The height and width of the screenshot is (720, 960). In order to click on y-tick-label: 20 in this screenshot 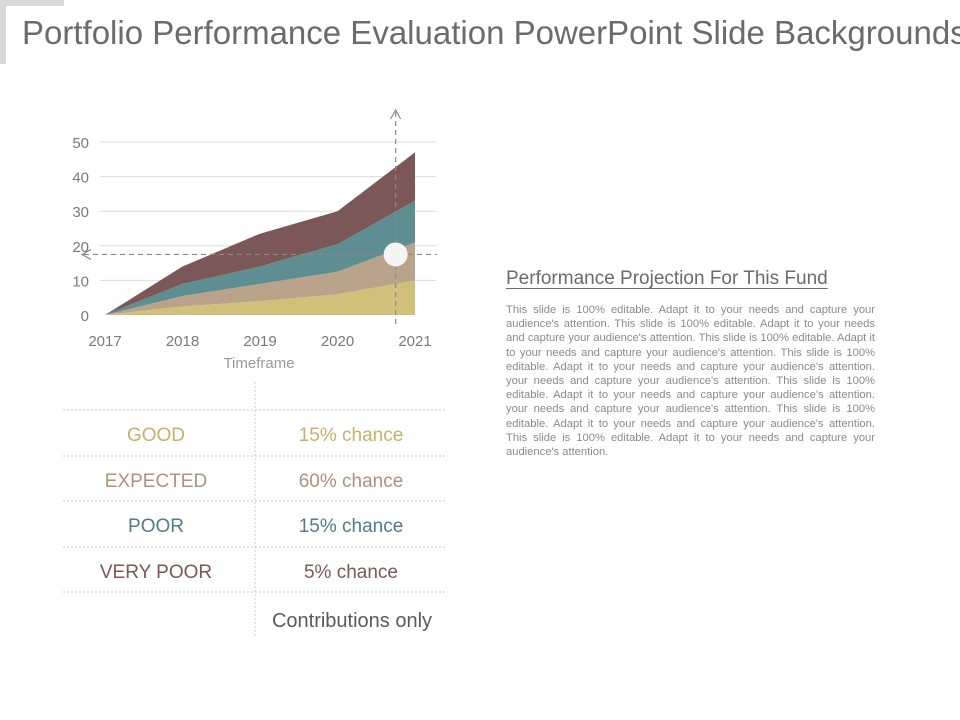, I will do `click(80, 247)`.